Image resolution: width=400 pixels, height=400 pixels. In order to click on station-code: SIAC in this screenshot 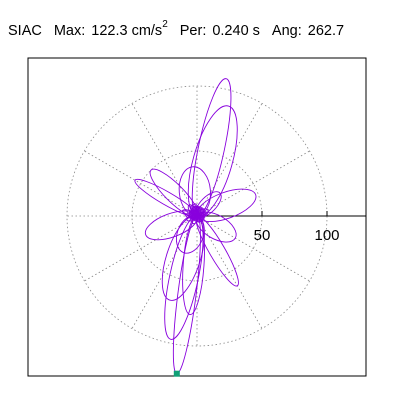, I will do `click(25, 30)`.